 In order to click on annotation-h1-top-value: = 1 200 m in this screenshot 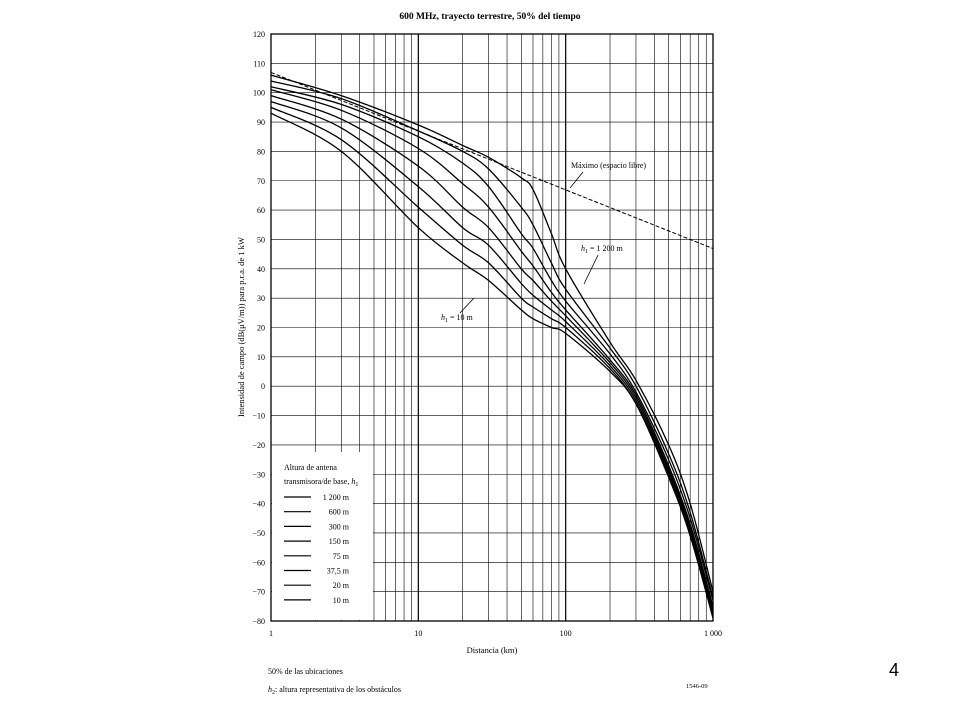, I will do `click(606, 248)`.